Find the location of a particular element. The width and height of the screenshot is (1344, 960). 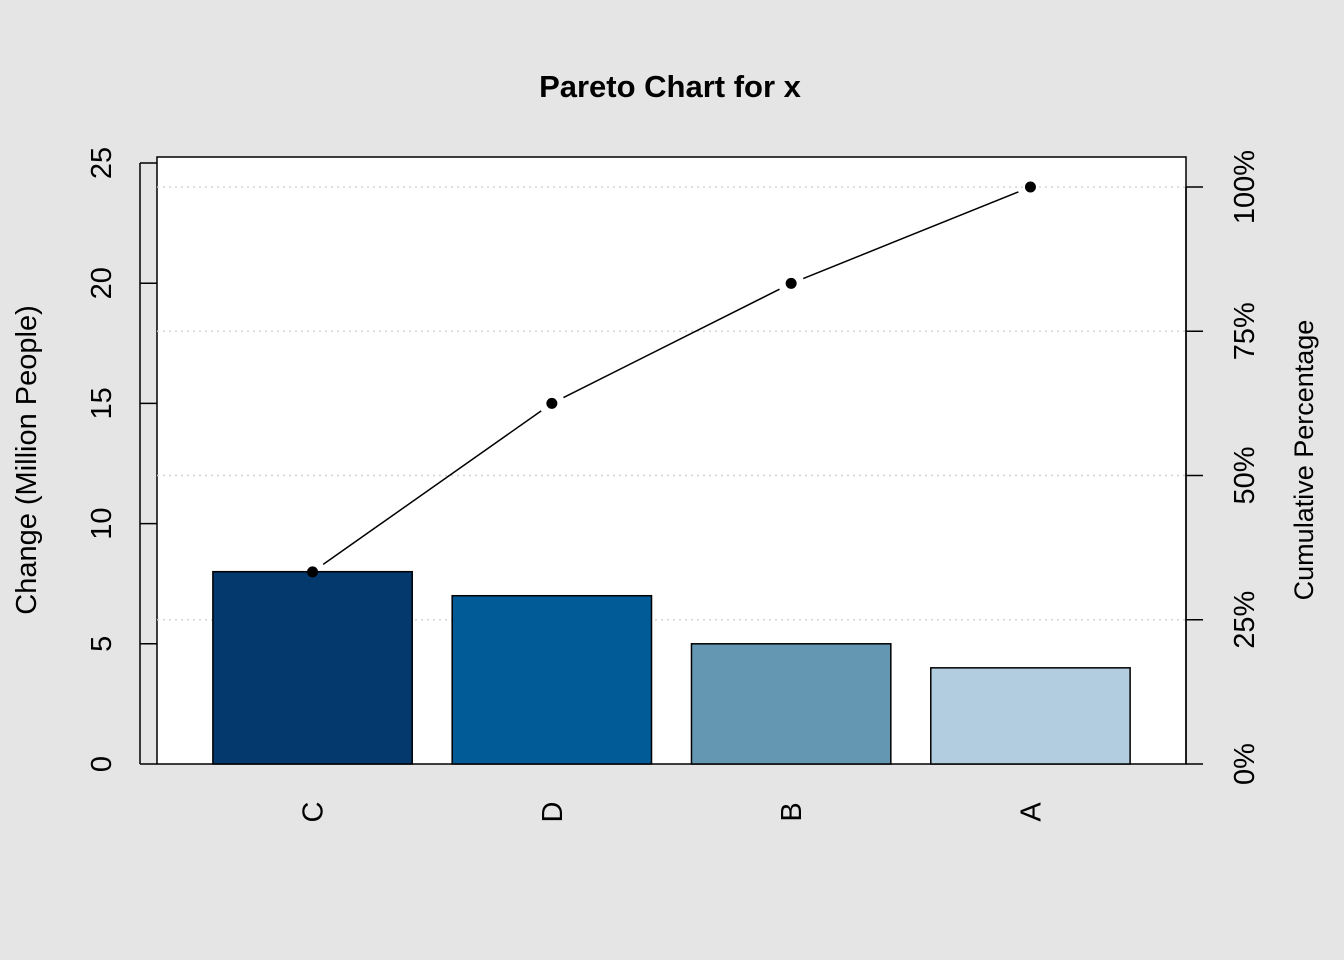

bars is located at coordinates (671, 667).